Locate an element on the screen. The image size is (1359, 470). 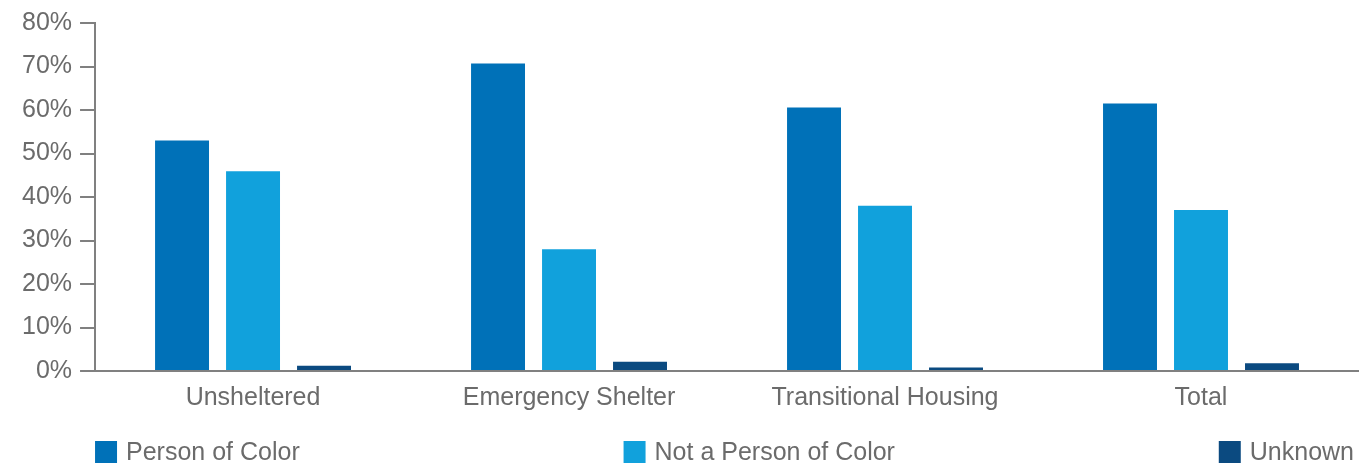
y-tick-label: 80% is located at coordinates (47, 20).